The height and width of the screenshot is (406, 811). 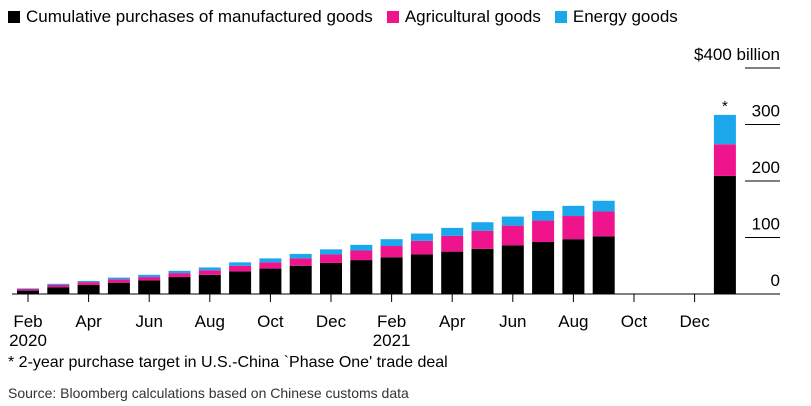 I want to click on x-tick-year-12: 2021, so click(x=392, y=340).